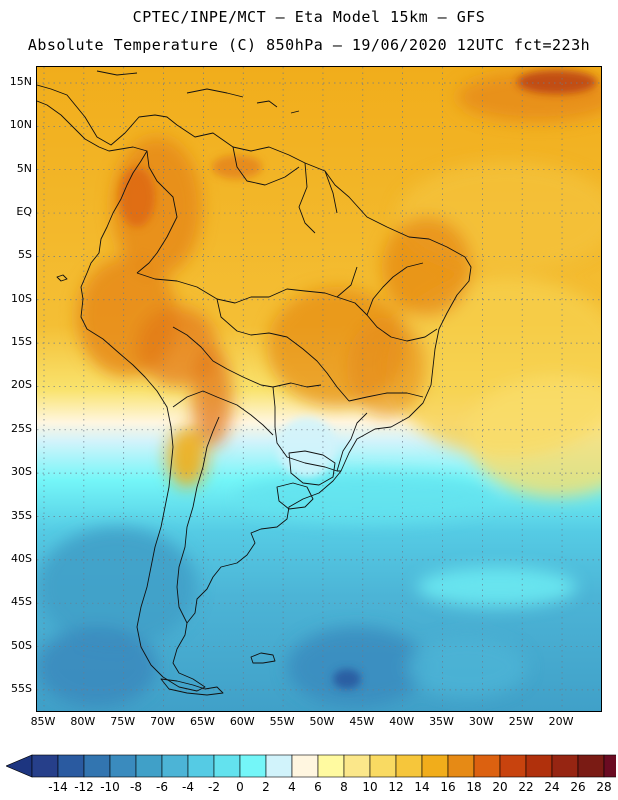 The image size is (618, 800). Describe the element at coordinates (604, 787) in the screenshot. I see `colorbar-tick-label: 28` at that location.